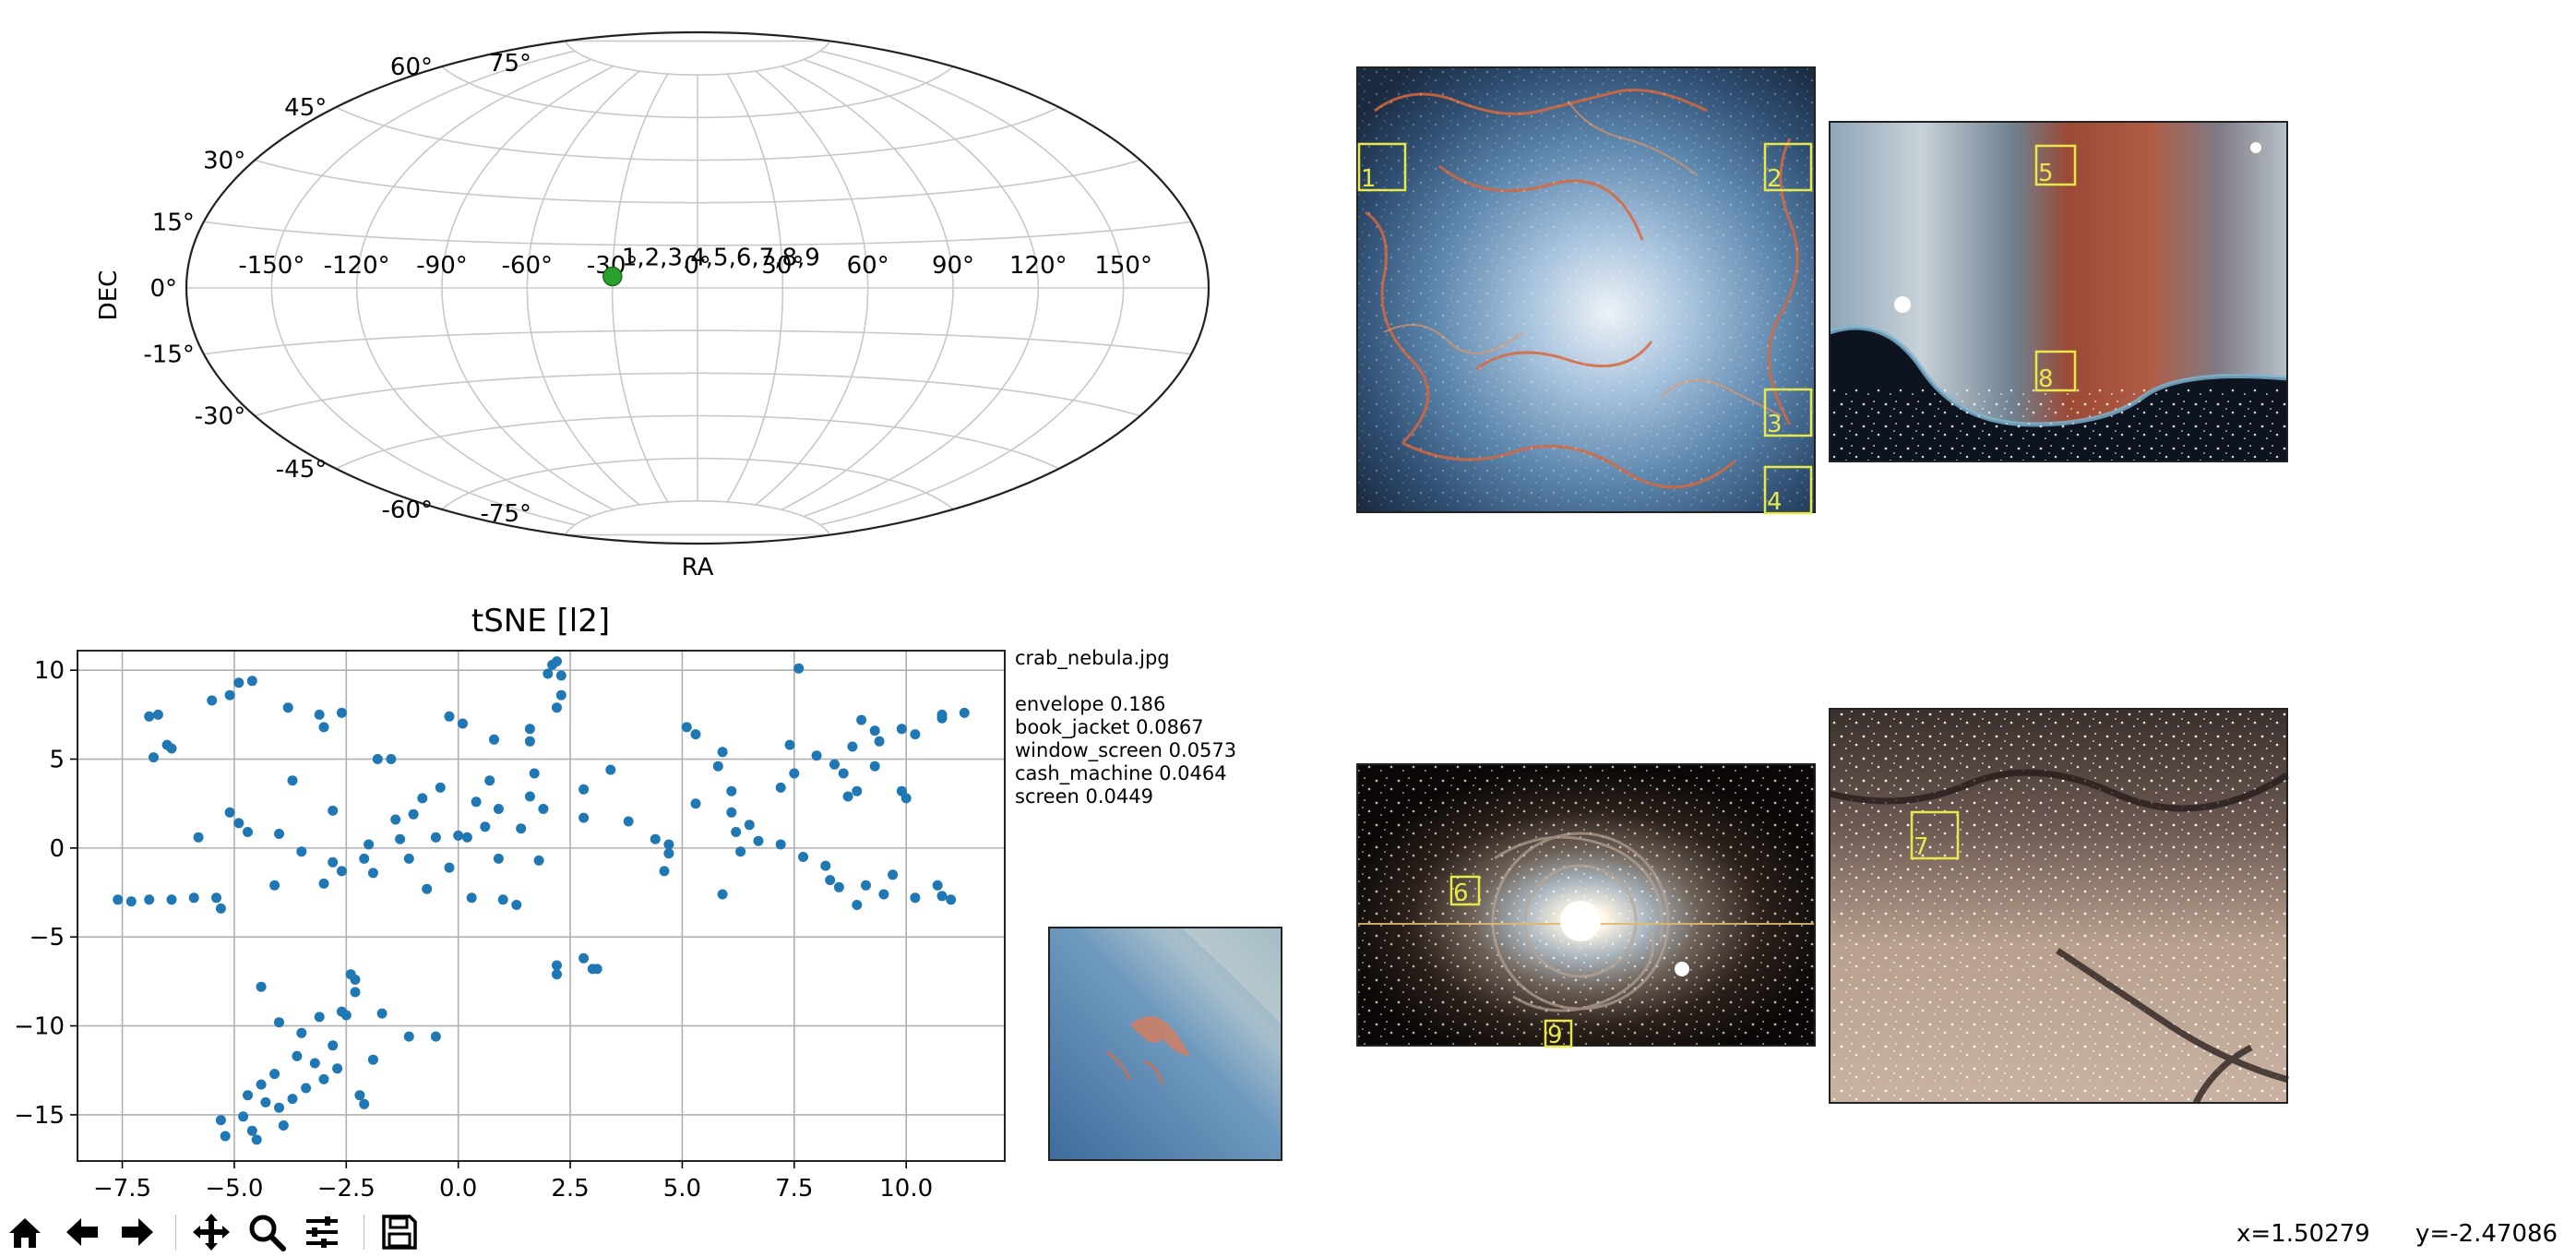  Describe the element at coordinates (322, 1232) in the screenshot. I see `configure-icon` at that location.